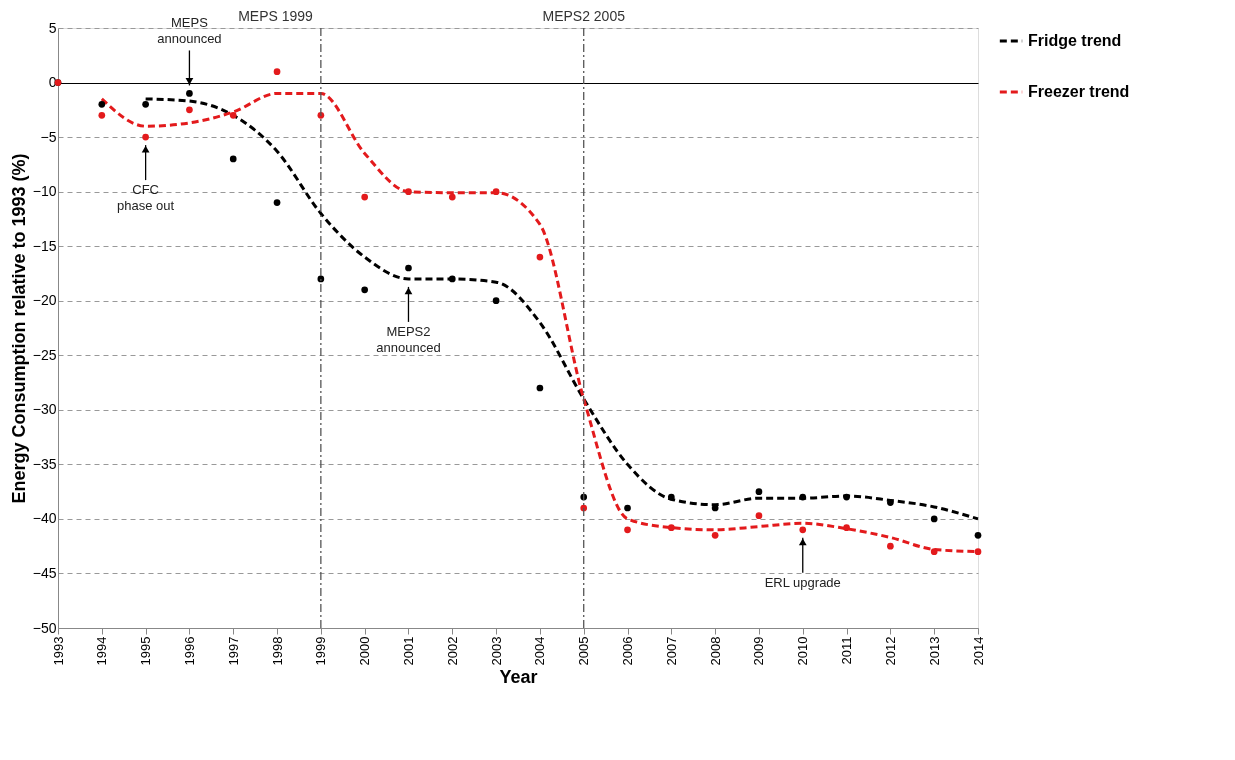  What do you see at coordinates (146, 651) in the screenshot?
I see `x-tick-label: 1995` at bounding box center [146, 651].